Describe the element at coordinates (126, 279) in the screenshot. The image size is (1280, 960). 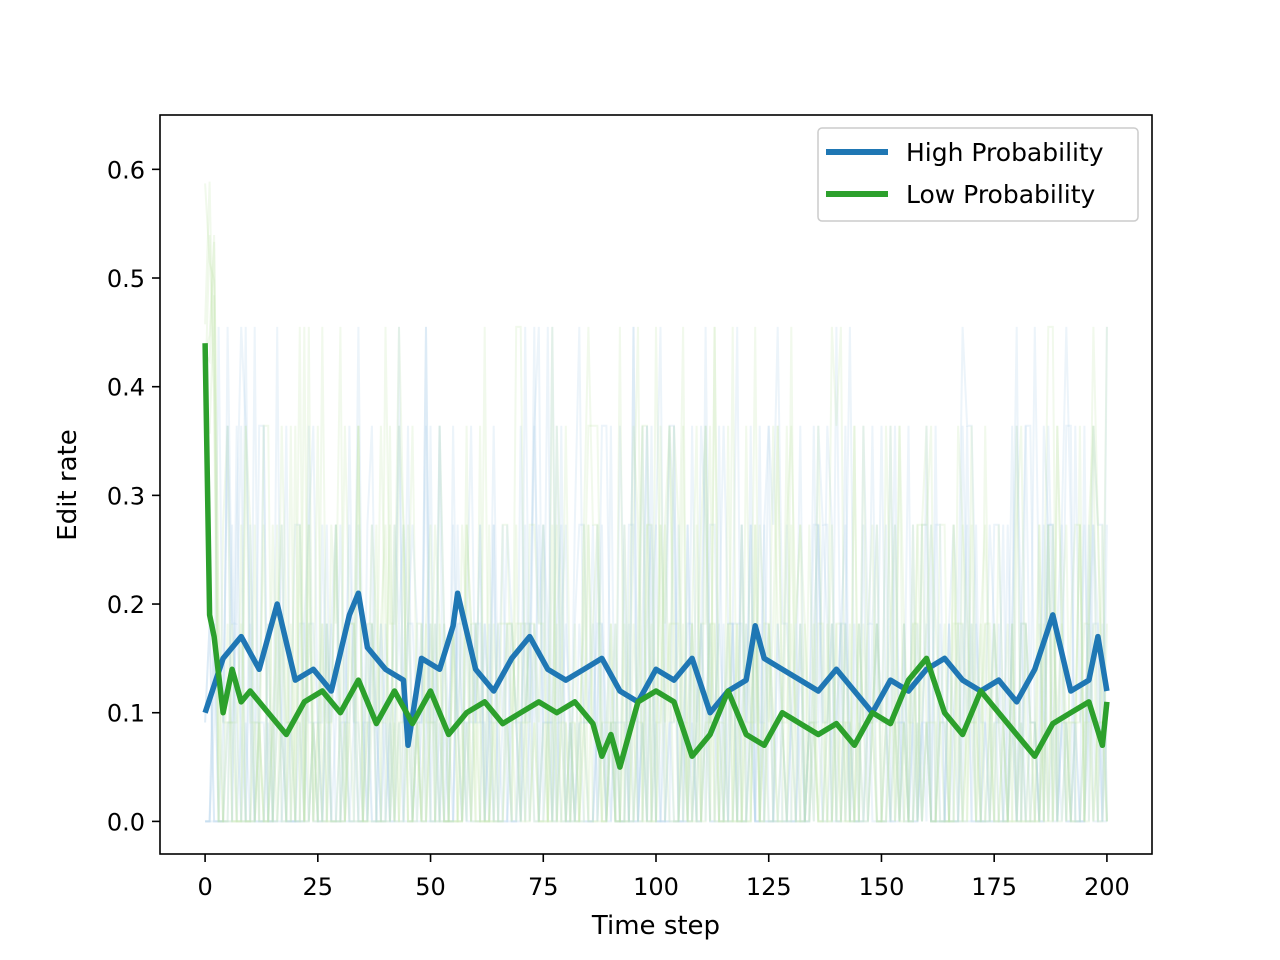
I see `y-tick-label: 0.5` at that location.